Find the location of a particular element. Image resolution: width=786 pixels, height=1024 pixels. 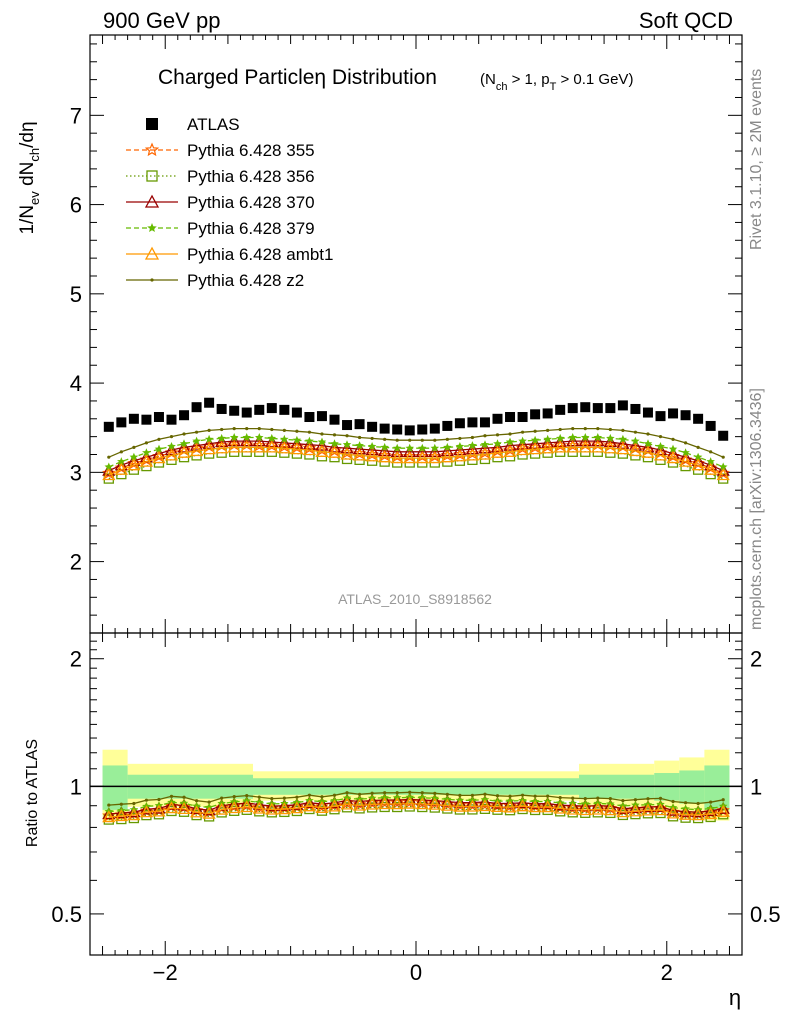

ratio-line-z2 is located at coordinates (416, 798).